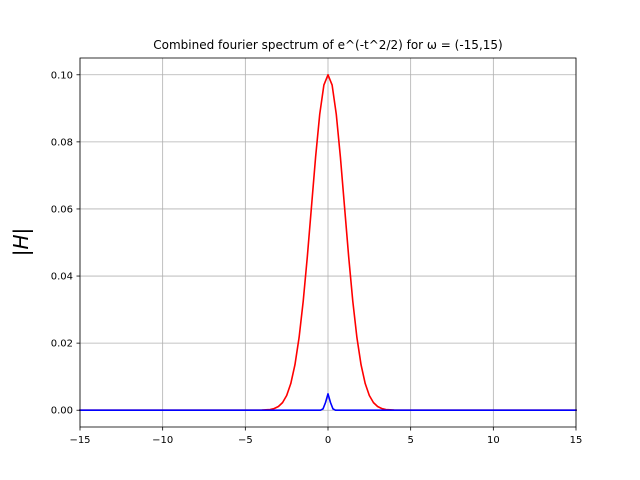 This screenshot has height=480, width=640. Describe the element at coordinates (21, 242) in the screenshot. I see `y-axis-label: |H|` at that location.